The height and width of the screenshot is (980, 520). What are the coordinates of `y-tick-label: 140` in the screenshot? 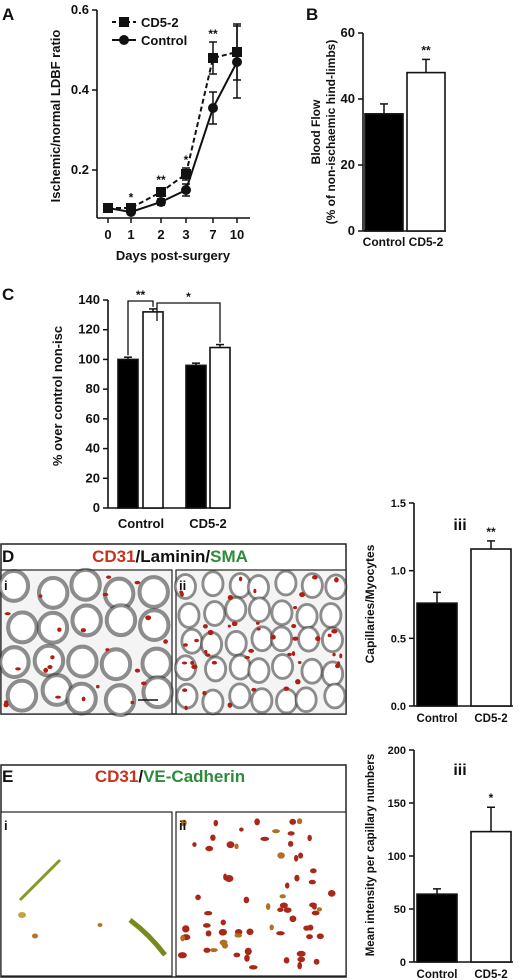 It's located at (89, 299).